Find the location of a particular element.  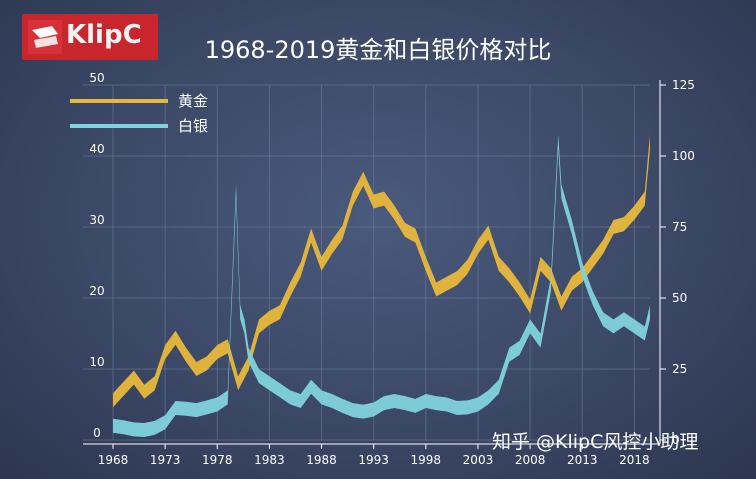

x-tick-label-1983: 1983 is located at coordinates (269, 460).